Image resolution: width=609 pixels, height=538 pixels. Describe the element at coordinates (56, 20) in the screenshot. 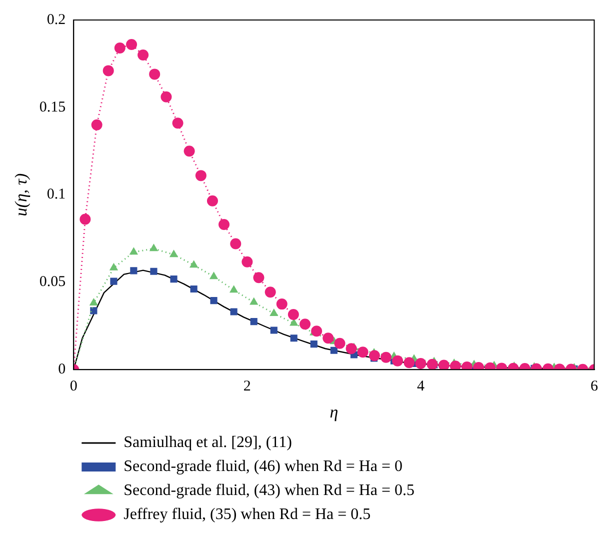

I see `y-tick-label: 0.2` at that location.